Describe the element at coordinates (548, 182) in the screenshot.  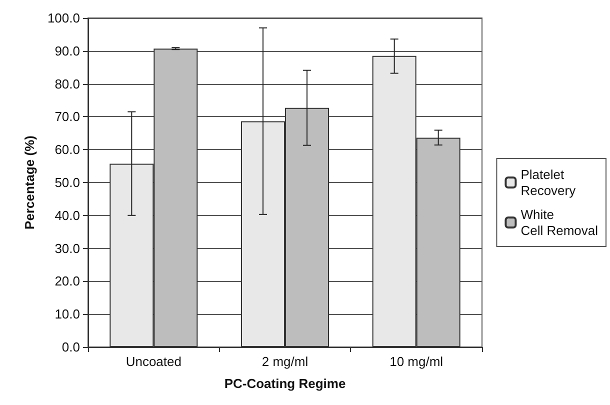
I see `legend-label: Platelet Recovery` at that location.